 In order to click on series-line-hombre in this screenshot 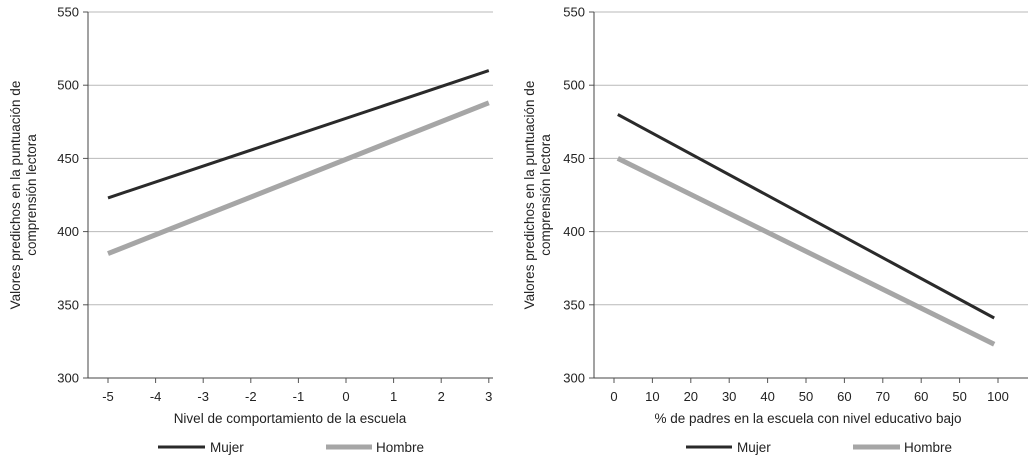, I will do `click(298, 178)`.